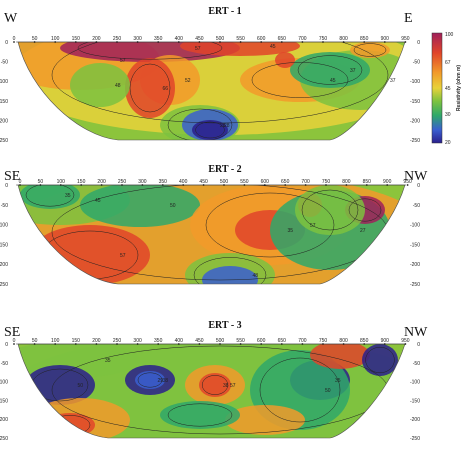  What do you see at coordinates (161, 381) in the screenshot?
I see `contour-label: 29` at bounding box center [161, 381].